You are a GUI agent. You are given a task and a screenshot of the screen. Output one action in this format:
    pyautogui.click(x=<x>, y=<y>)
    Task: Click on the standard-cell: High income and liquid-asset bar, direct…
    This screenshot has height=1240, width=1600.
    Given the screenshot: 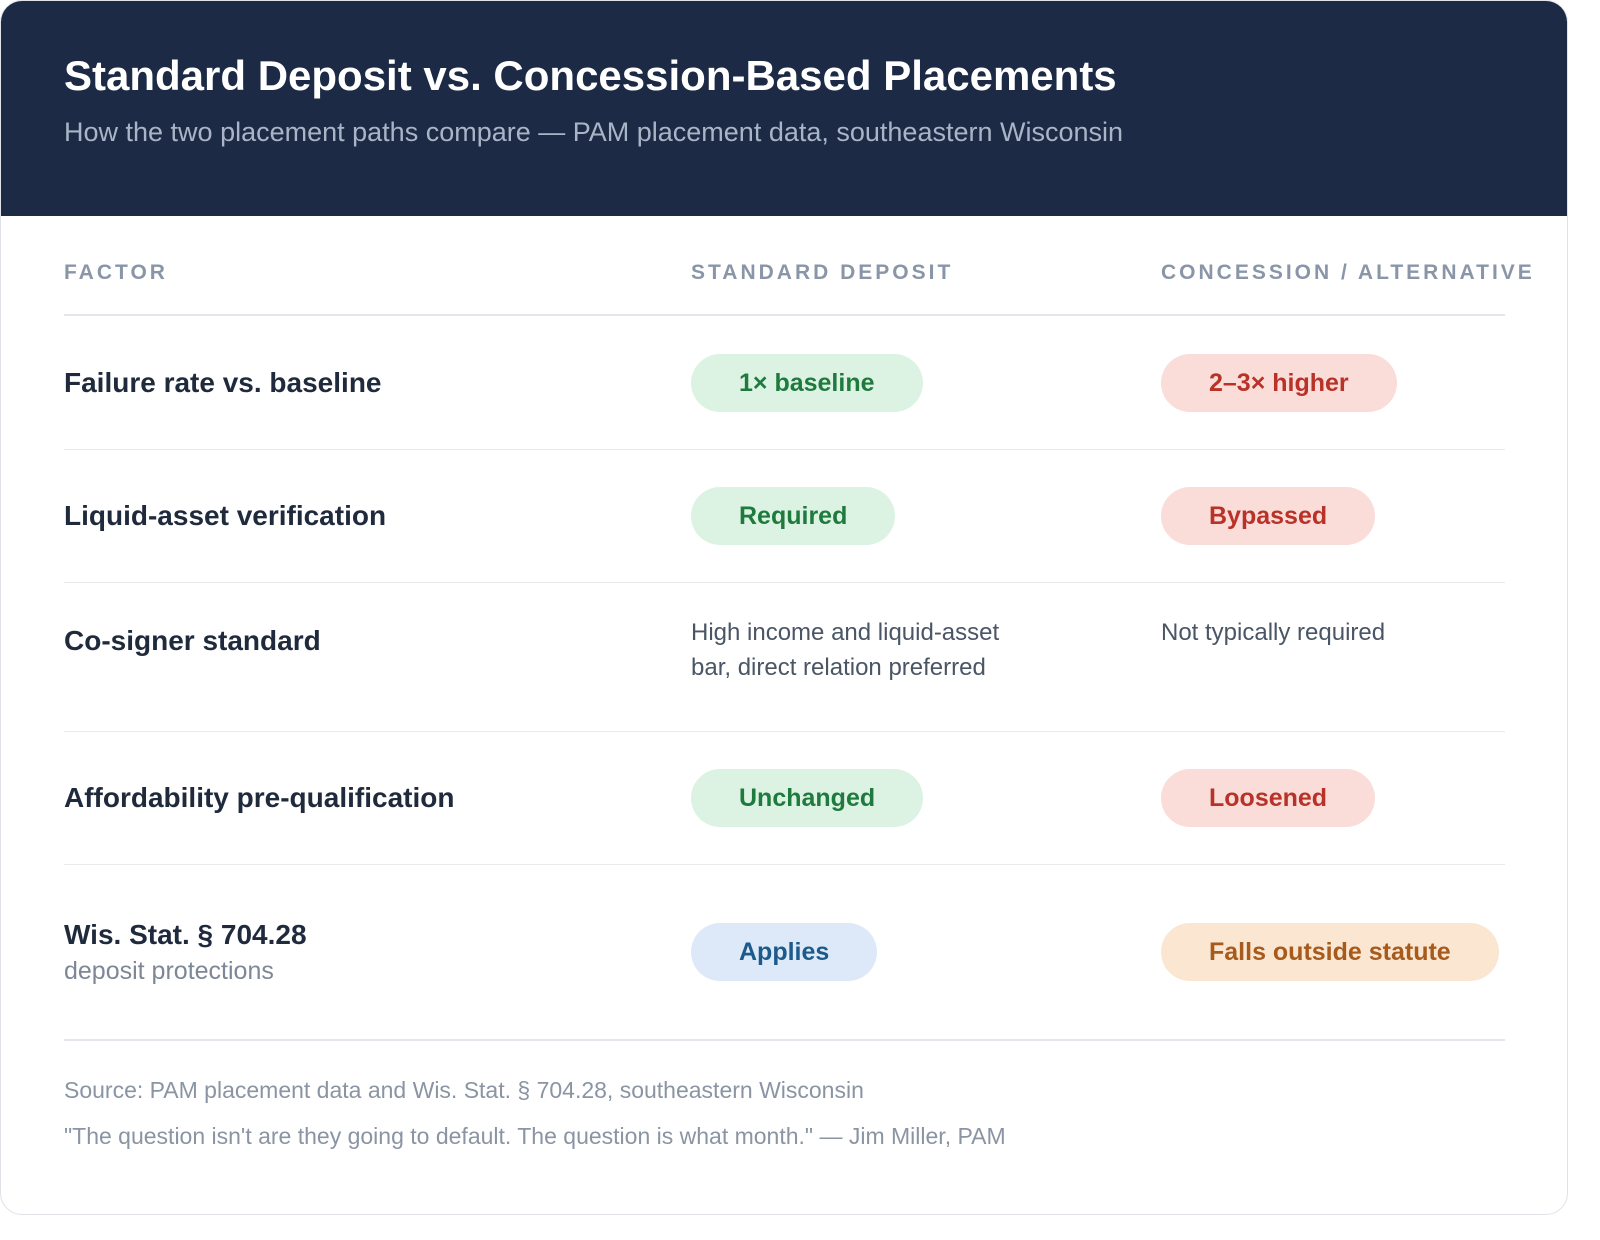 What is the action you would take?
    pyautogui.click(x=926, y=650)
    